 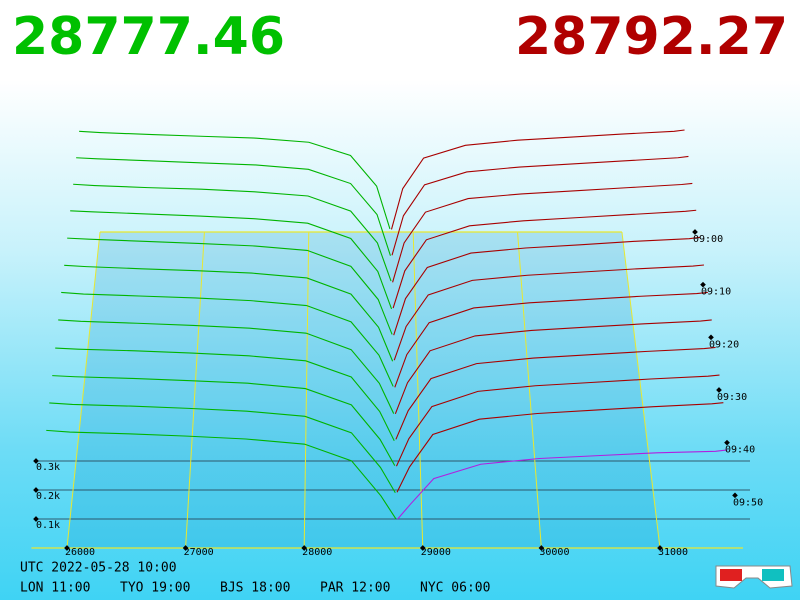 What do you see at coordinates (724, 344) in the screenshot?
I see `time-tick-label: 09:20` at bounding box center [724, 344].